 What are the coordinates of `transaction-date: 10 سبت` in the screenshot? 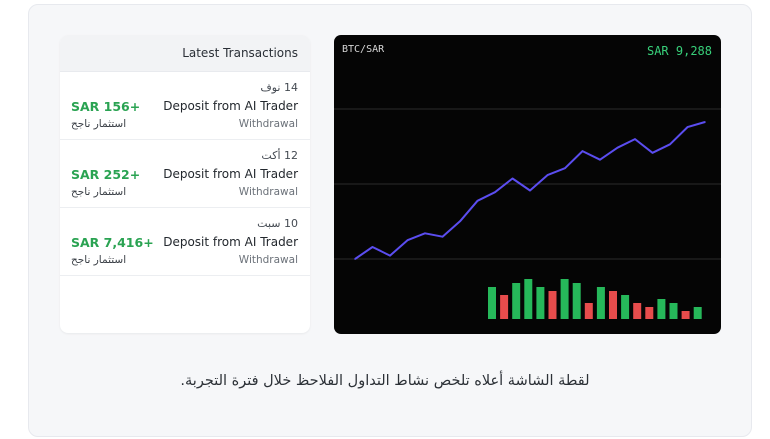 It's located at (277, 223).